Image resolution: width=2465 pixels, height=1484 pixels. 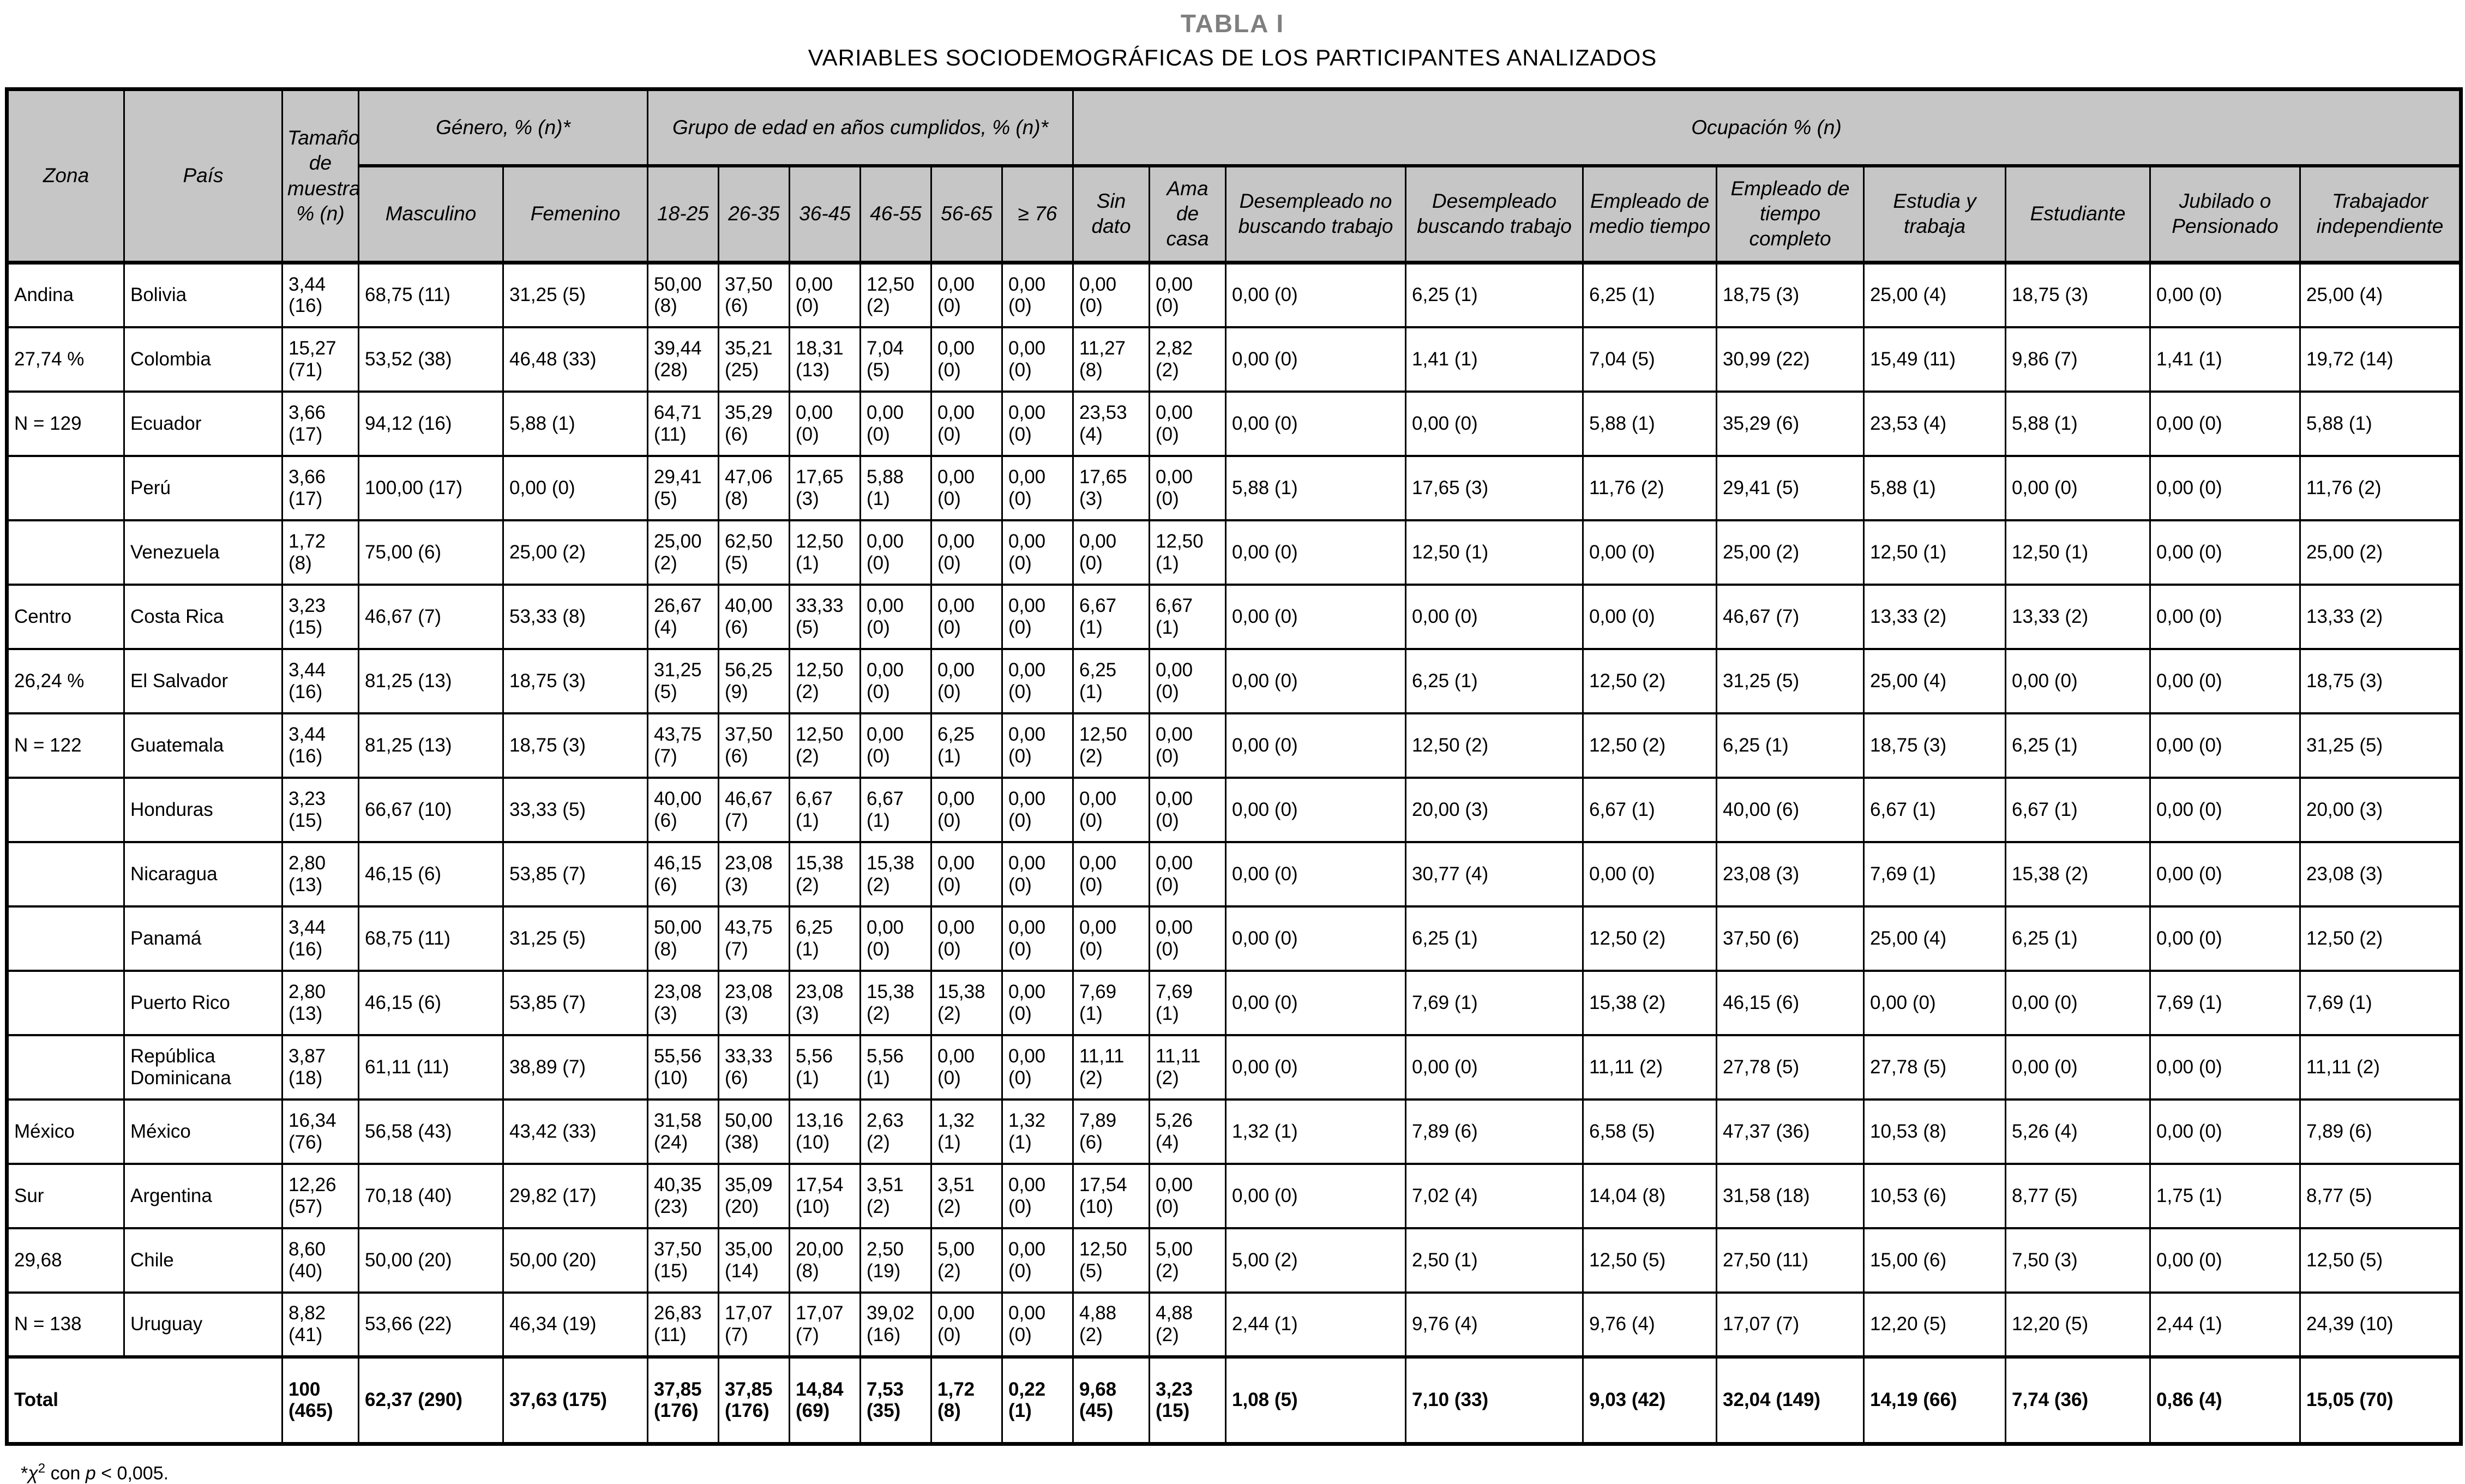 I want to click on col-header-edad-26-35: 26-35, so click(x=754, y=215).